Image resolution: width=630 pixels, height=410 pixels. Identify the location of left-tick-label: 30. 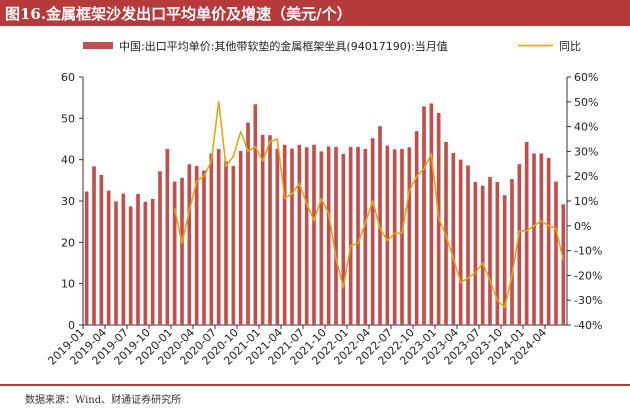
(68, 201).